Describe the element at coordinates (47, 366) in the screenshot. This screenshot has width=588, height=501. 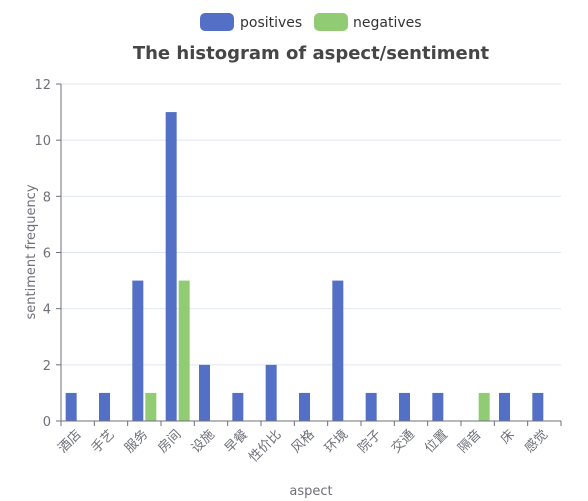
I see `y-tick-label: 2` at that location.